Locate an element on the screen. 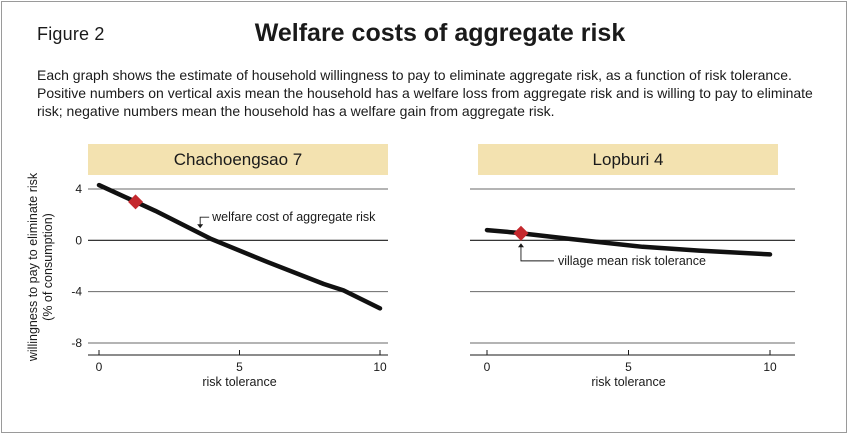 The width and height of the screenshot is (850, 436). x-tick-label-chachoengsao: 0 is located at coordinates (99, 367).